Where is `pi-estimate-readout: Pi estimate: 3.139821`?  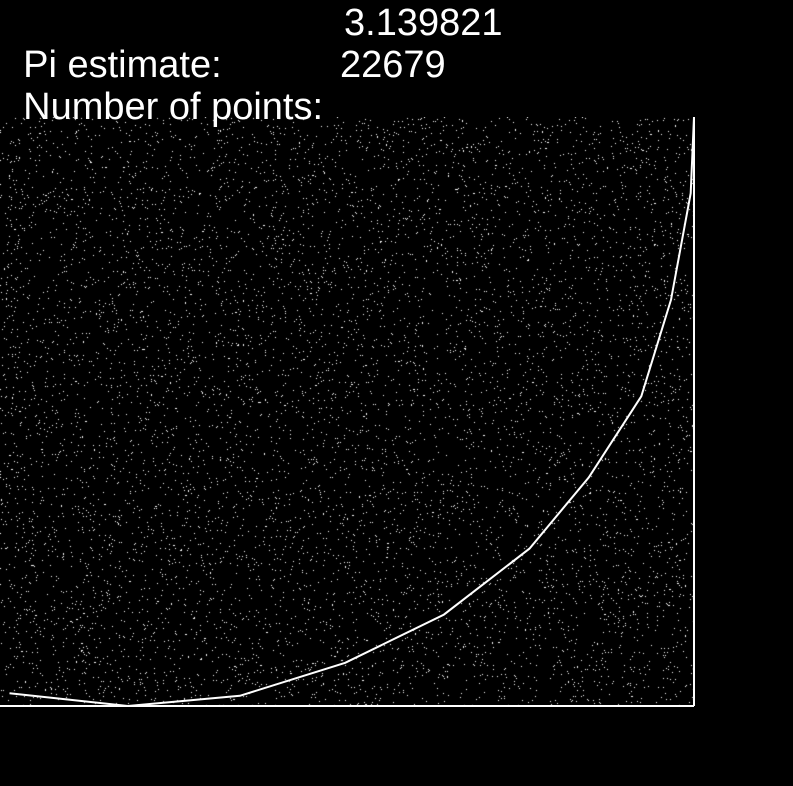
pi-estimate-readout: Pi estimate: 3.139821 is located at coordinates (252, 65).